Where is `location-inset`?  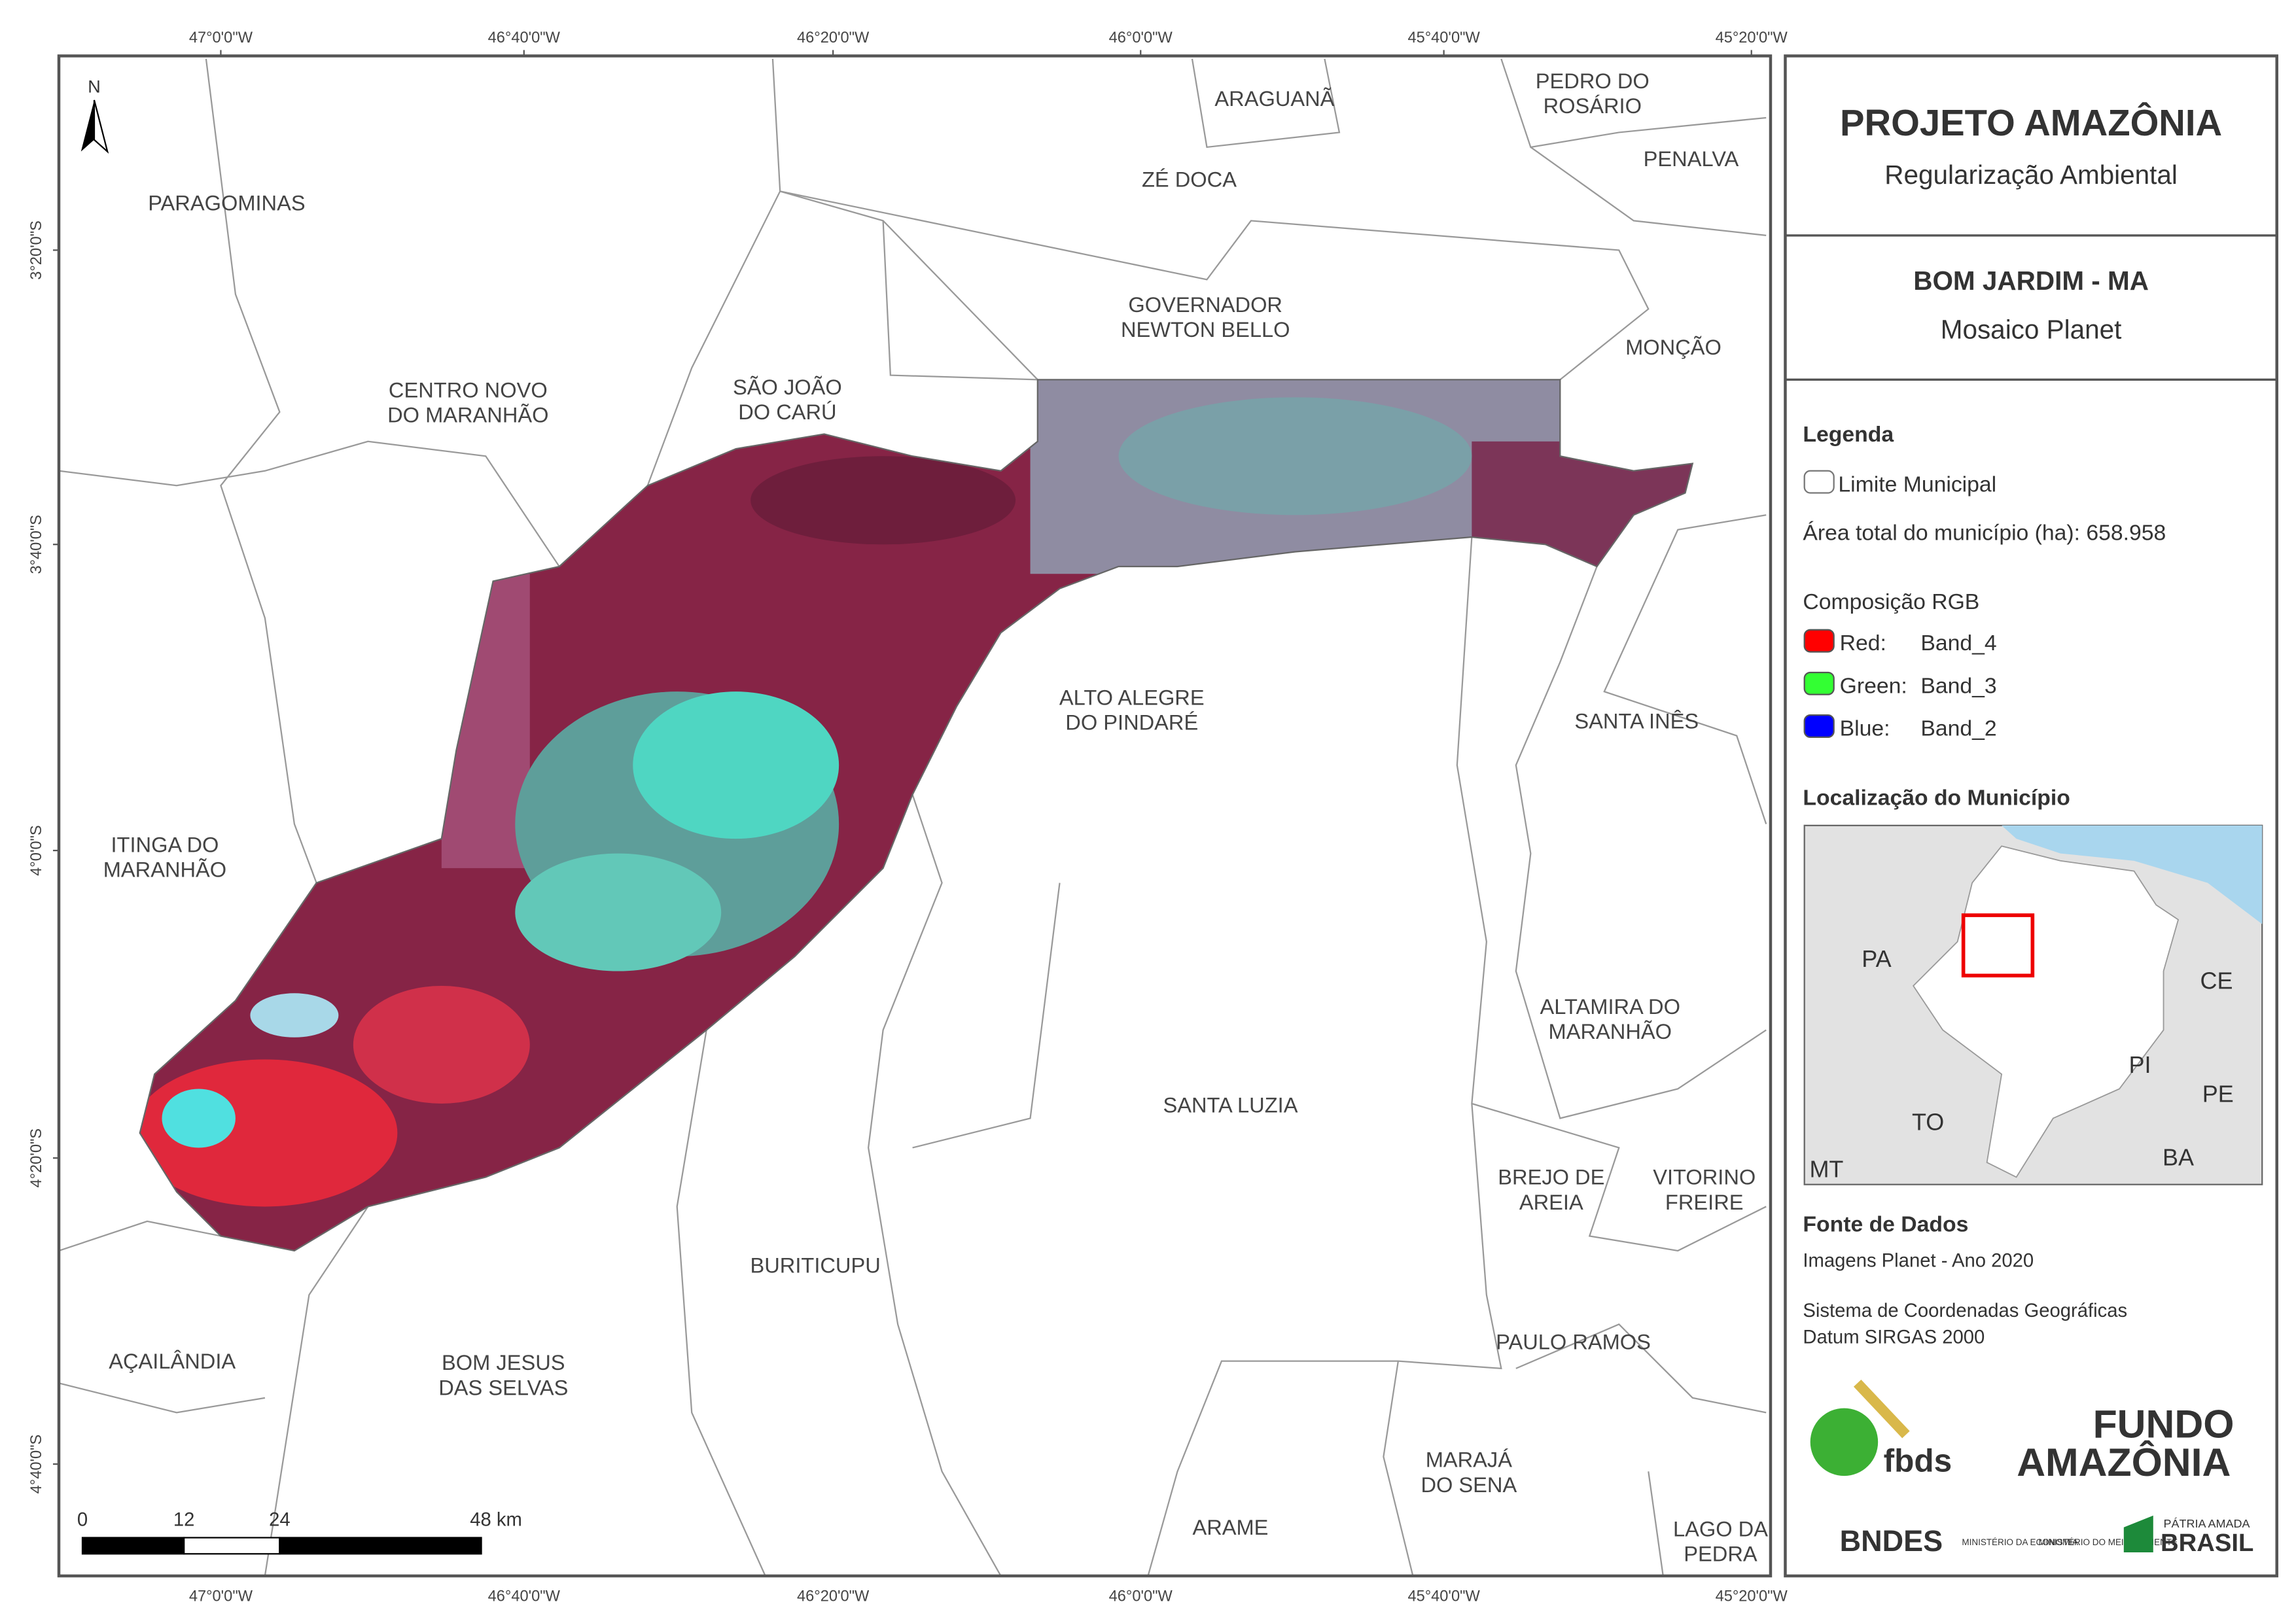 location-inset is located at coordinates (2033, 1004).